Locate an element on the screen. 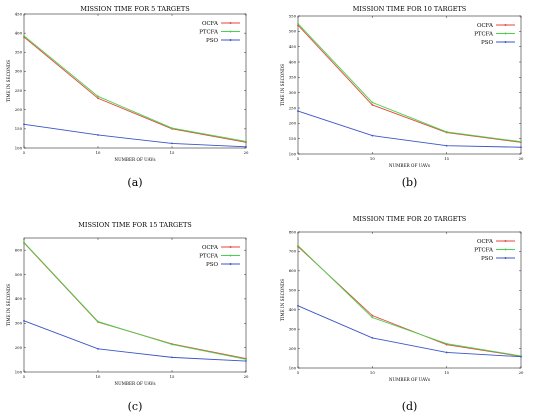 This screenshot has width=550, height=418. panel-caption: (c) is located at coordinates (135, 406).